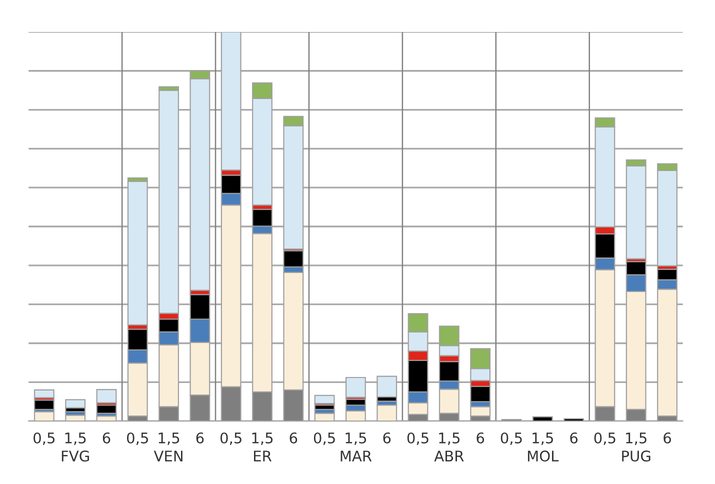 The width and height of the screenshot is (715, 484). I want to click on text: MOL, so click(543, 456).